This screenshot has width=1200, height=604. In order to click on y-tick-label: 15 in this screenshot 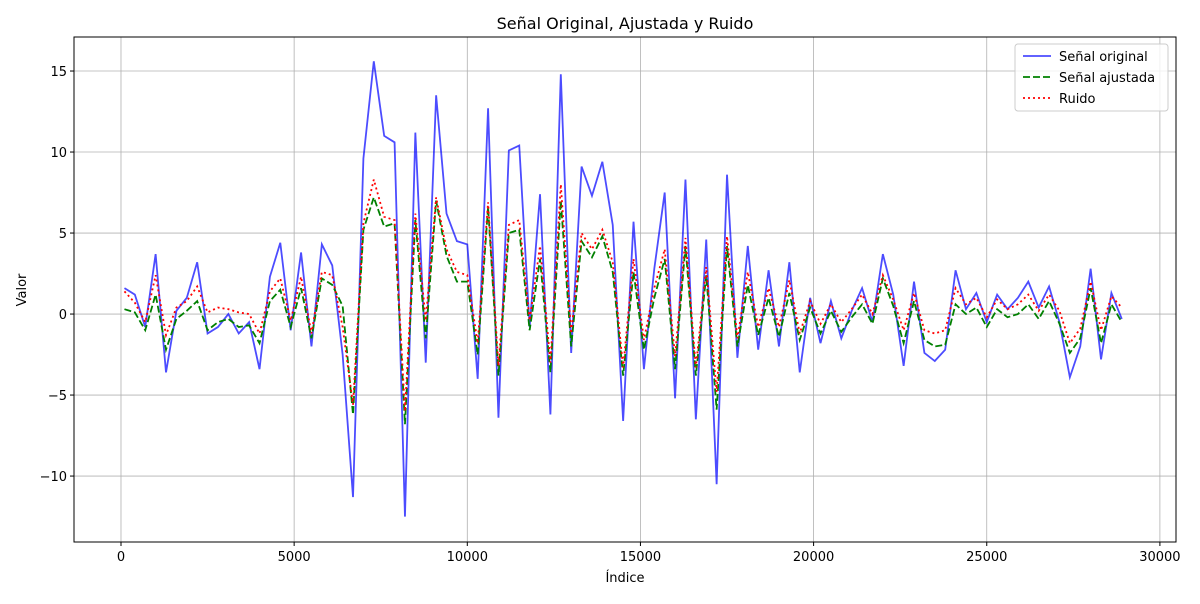, I will do `click(58, 72)`.